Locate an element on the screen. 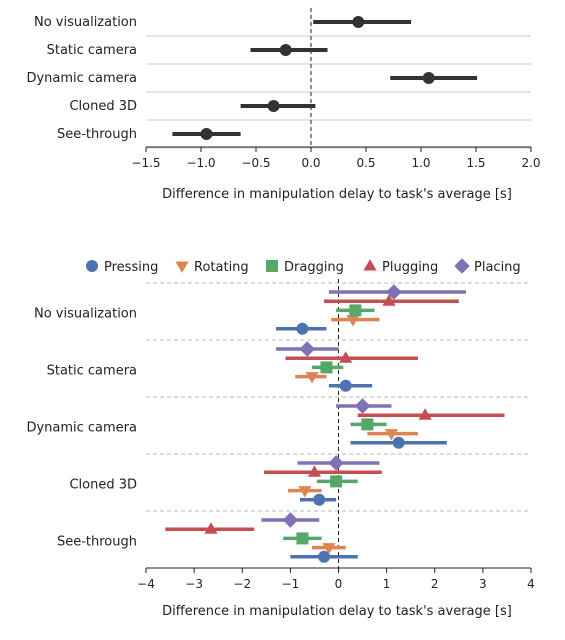 The height and width of the screenshot is (640, 565). top-x-tick-label: −1.0 is located at coordinates (200, 163).